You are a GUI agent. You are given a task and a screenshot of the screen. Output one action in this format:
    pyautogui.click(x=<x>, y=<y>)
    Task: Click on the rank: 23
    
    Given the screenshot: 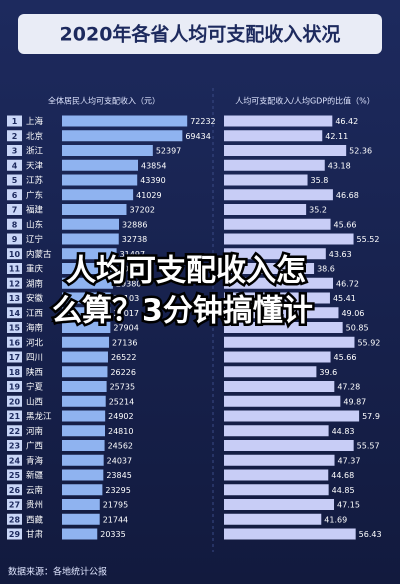 What is the action you would take?
    pyautogui.click(x=14, y=446)
    